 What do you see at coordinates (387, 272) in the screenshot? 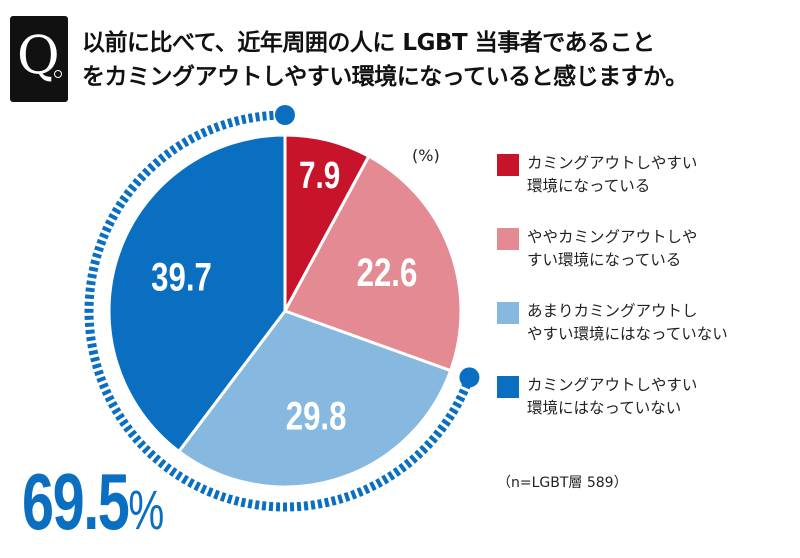
I see `slice-value-label: 22.6` at bounding box center [387, 272].